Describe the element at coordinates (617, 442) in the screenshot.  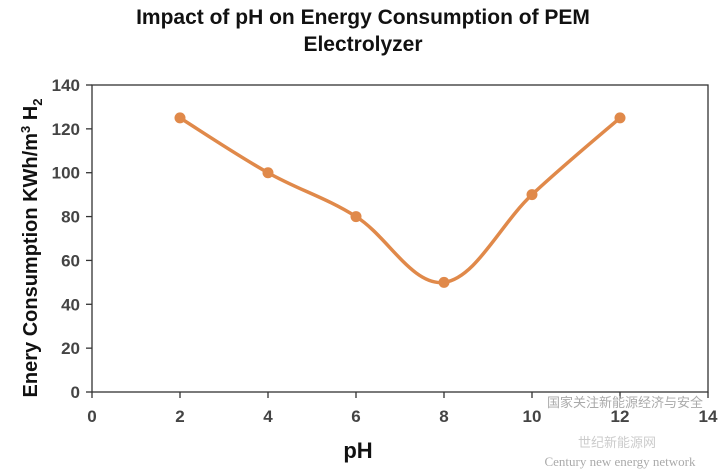
I see `watermark-main: 世纪新能源网` at that location.